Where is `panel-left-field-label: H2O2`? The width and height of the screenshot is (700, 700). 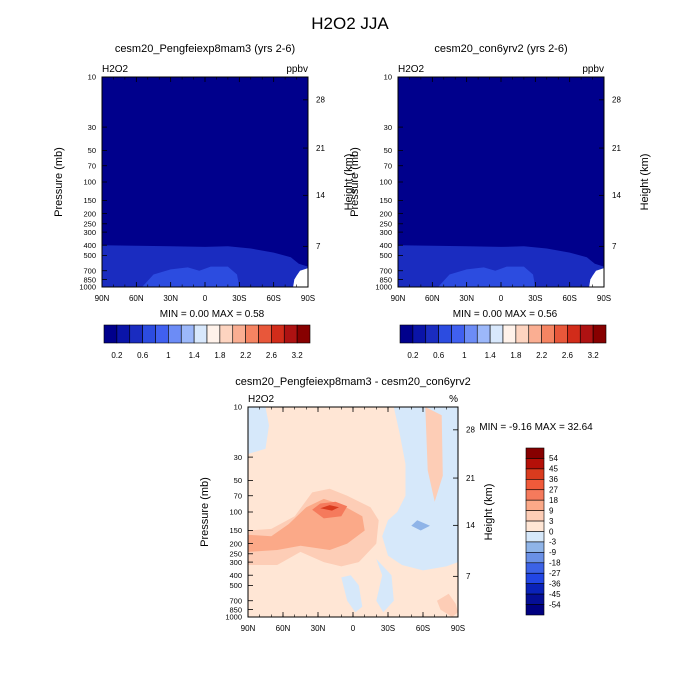 panel-left-field-label: H2O2 is located at coordinates (115, 69).